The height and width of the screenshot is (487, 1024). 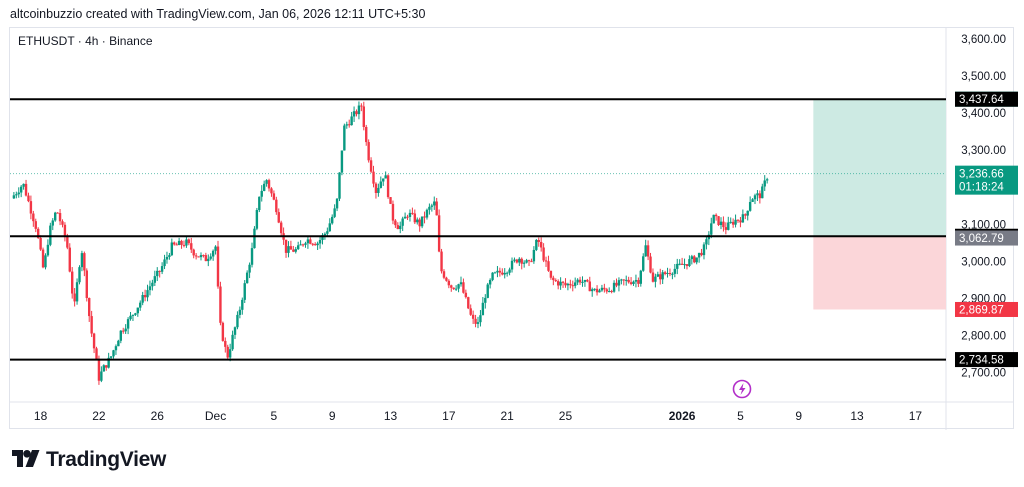 What do you see at coordinates (981, 361) in the screenshot?
I see `level-badge-support: 2,734.58` at bounding box center [981, 361].